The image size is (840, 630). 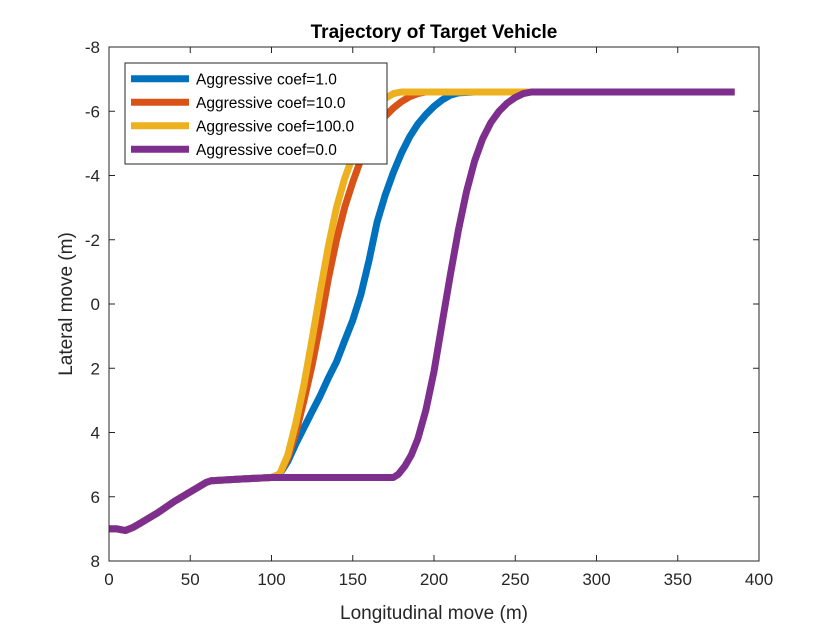 What do you see at coordinates (66, 304) in the screenshot?
I see `y-axis-title: Lateral move (m)` at bounding box center [66, 304].